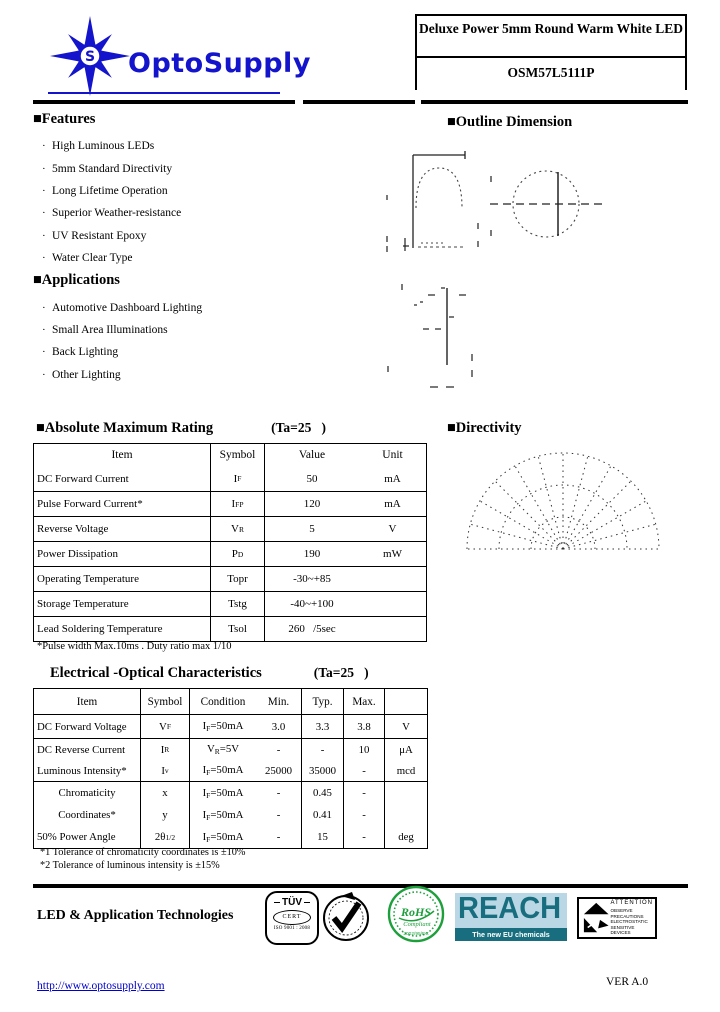 Image resolution: width=720 pixels, height=1012 pixels. I want to click on amr-unit: V, so click(392, 529).